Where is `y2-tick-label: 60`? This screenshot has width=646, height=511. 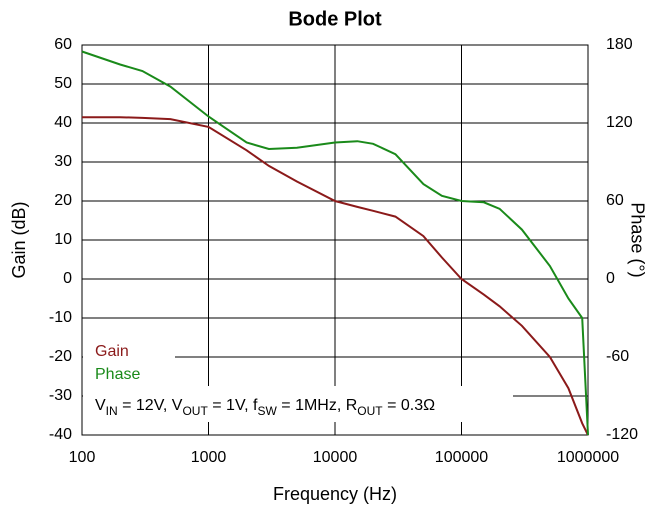
y2-tick-label: 60 is located at coordinates (615, 200).